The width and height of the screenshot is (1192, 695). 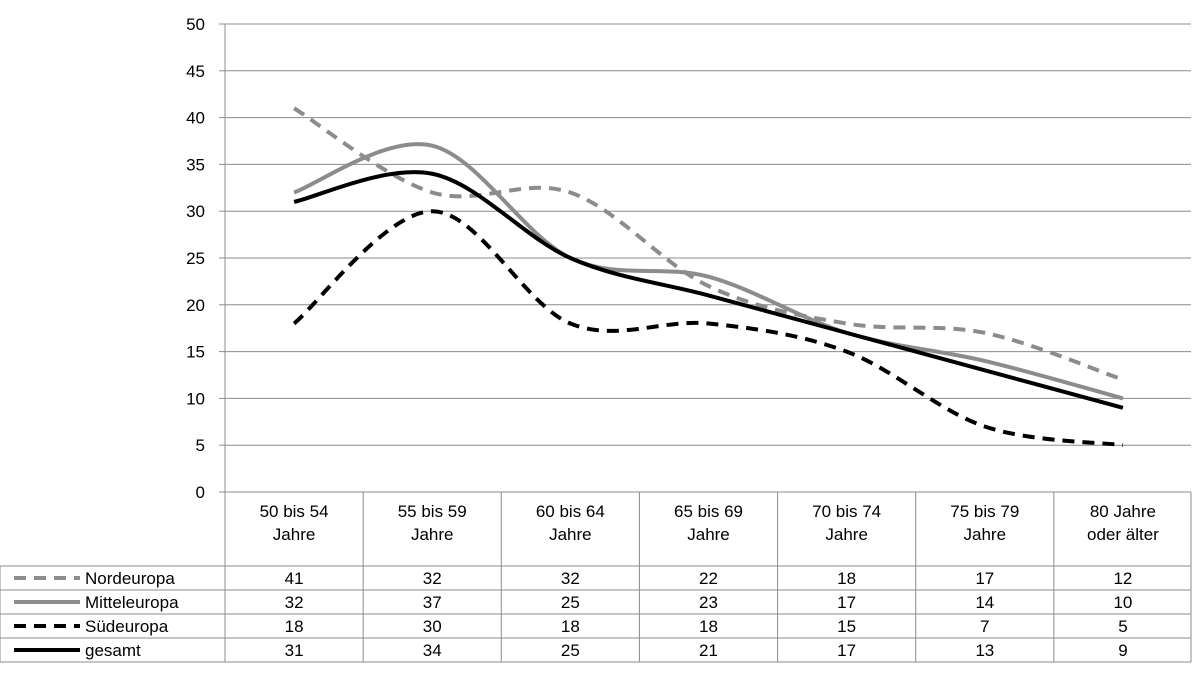 I want to click on table-cell-s-deuropa-5: 7, so click(x=984, y=626).